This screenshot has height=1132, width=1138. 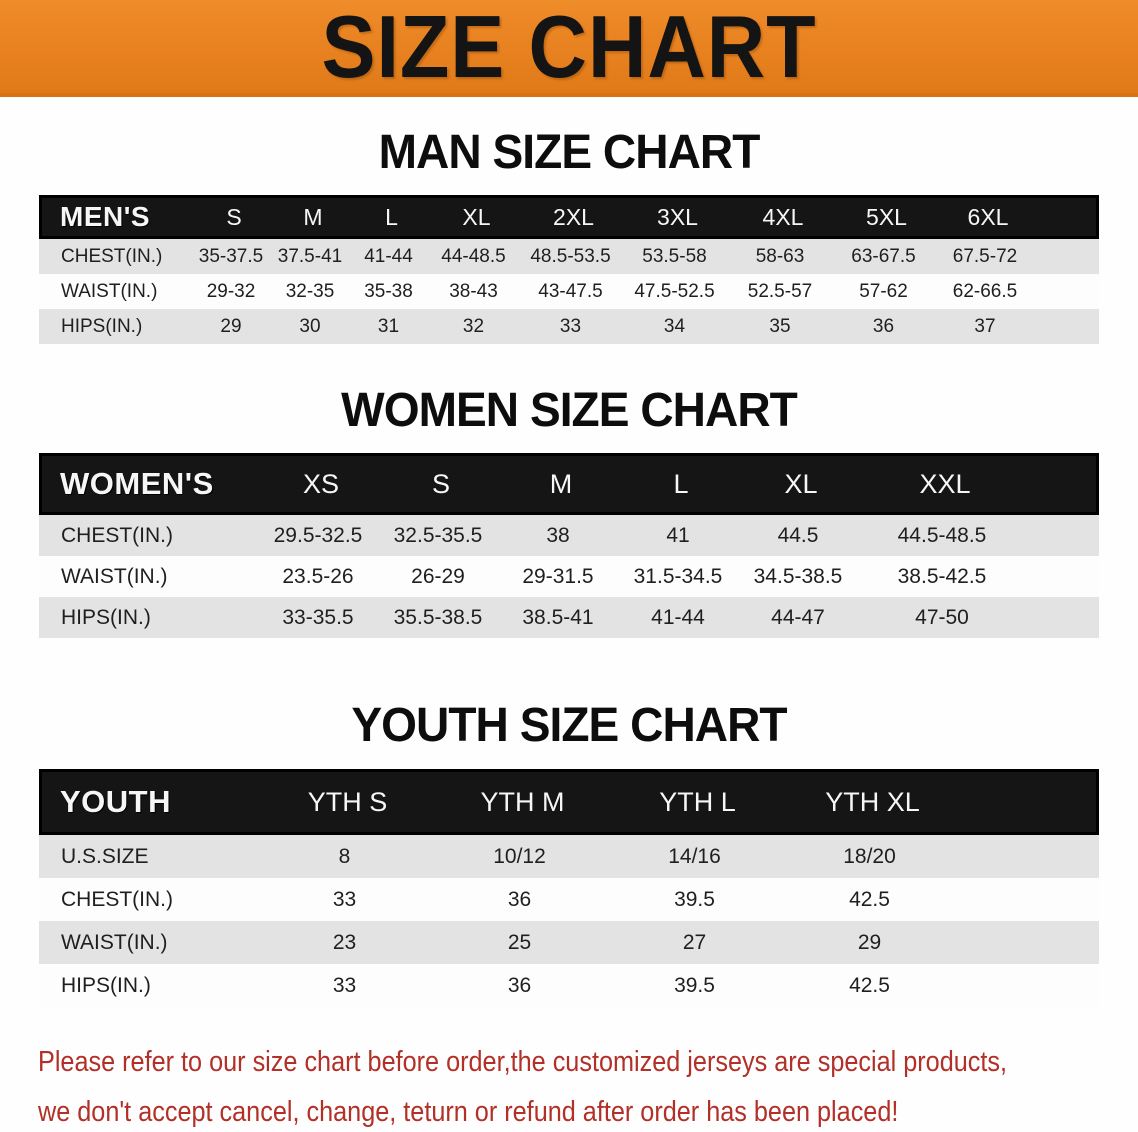 I want to click on women-section-title: WOMEN SIZE CHART, so click(x=569, y=410).